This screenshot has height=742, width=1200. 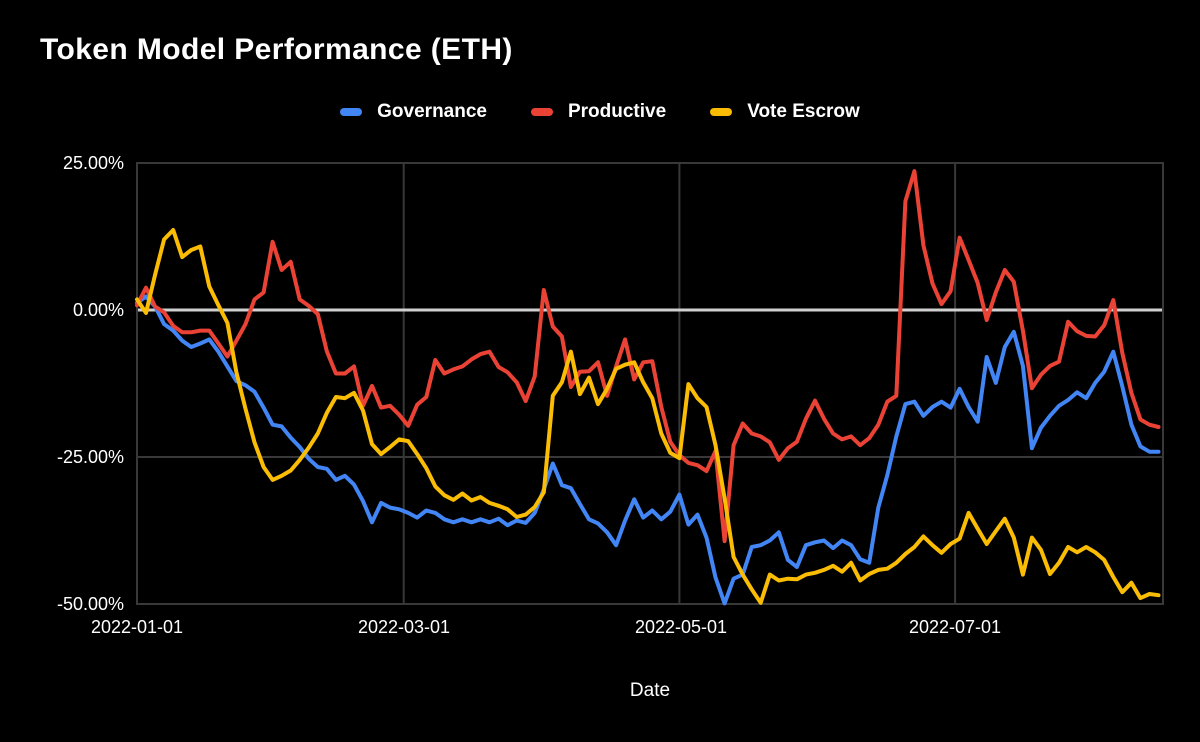 I want to click on legend-item-vote-escrow: Vote Escrow, so click(x=785, y=112).